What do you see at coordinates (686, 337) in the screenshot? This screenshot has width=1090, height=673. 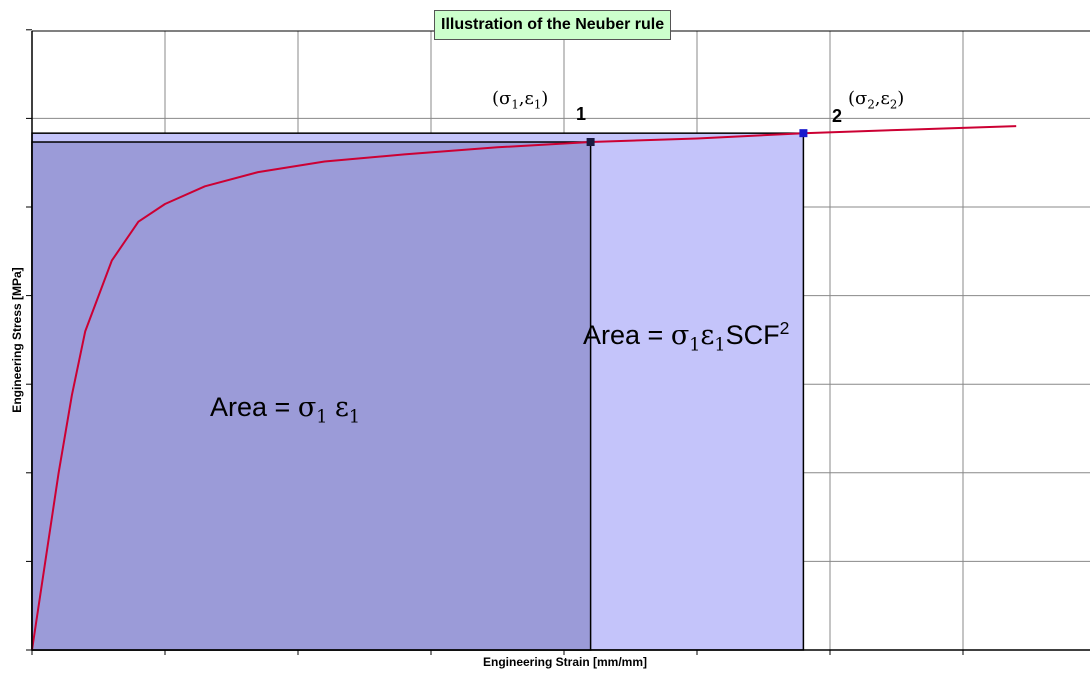 I see `area-2-annotation: Area = σ1ε1SCF2` at bounding box center [686, 337].